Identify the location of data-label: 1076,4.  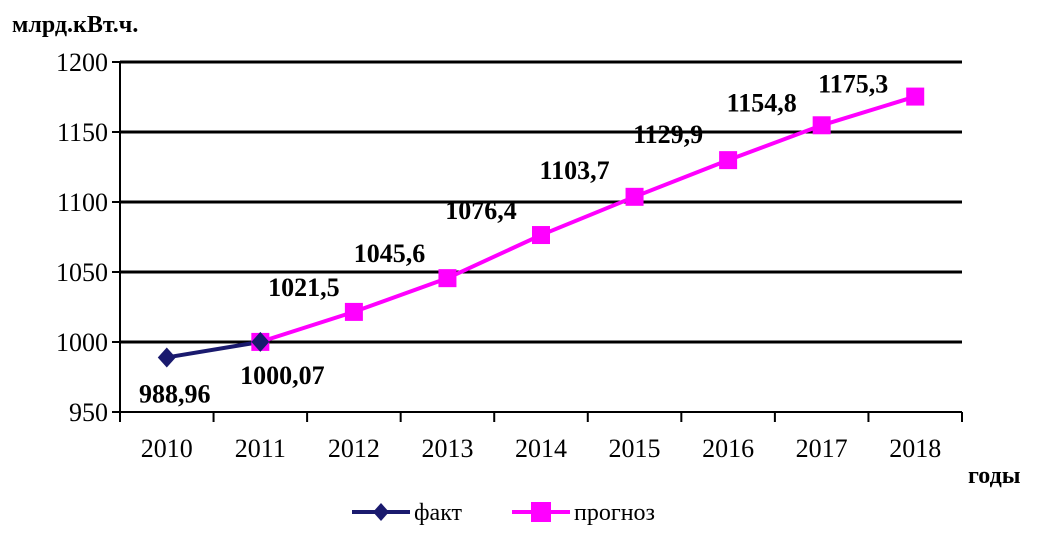
(481, 210).